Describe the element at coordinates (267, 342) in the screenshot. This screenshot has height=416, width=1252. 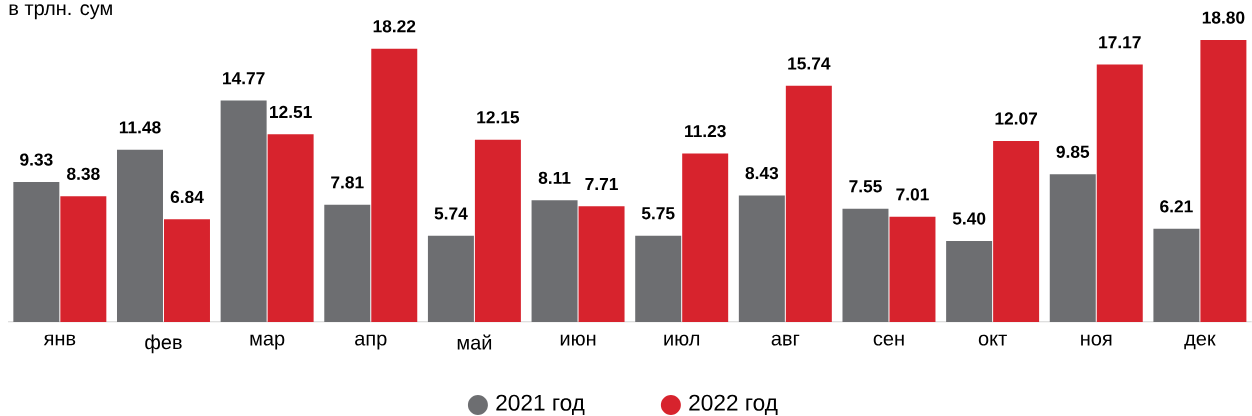
I see `x-tick-label: мар` at that location.